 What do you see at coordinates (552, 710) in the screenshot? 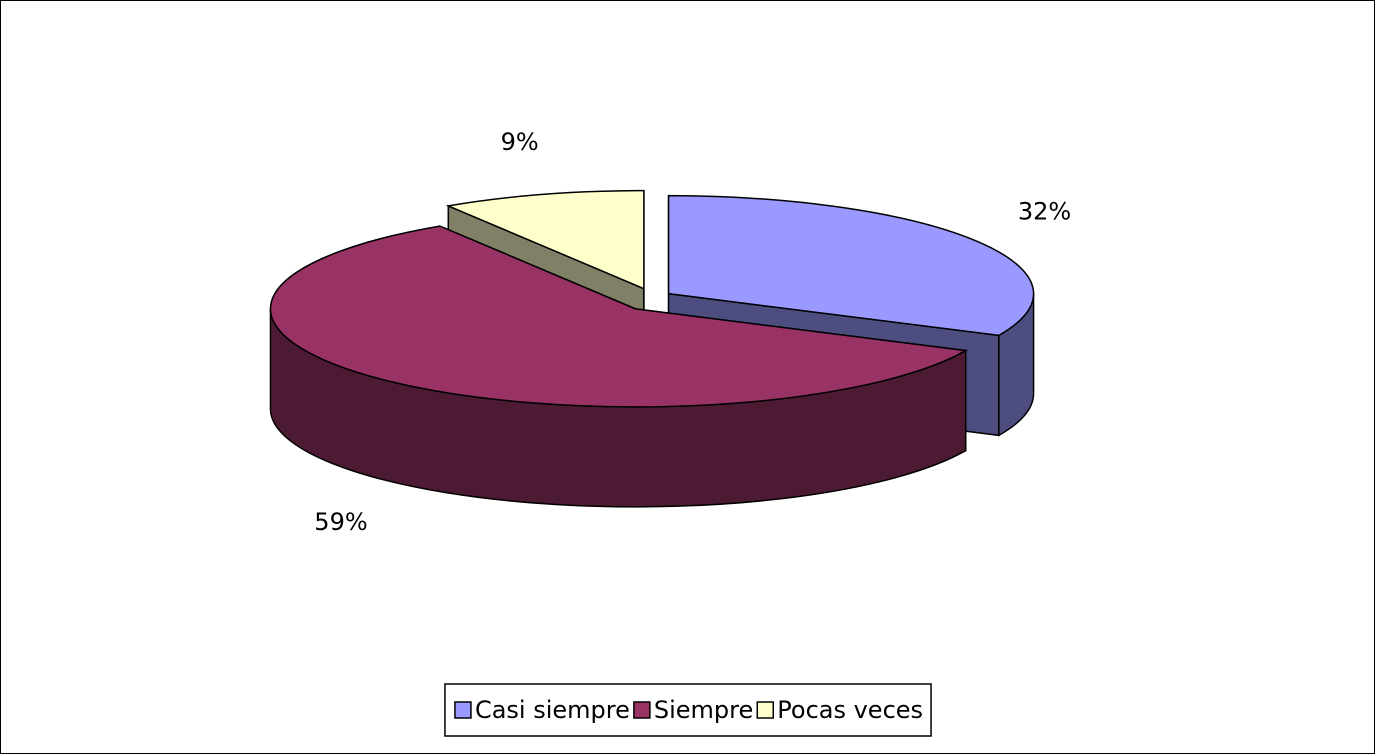
I see `legend-label: Casi siempre` at bounding box center [552, 710].